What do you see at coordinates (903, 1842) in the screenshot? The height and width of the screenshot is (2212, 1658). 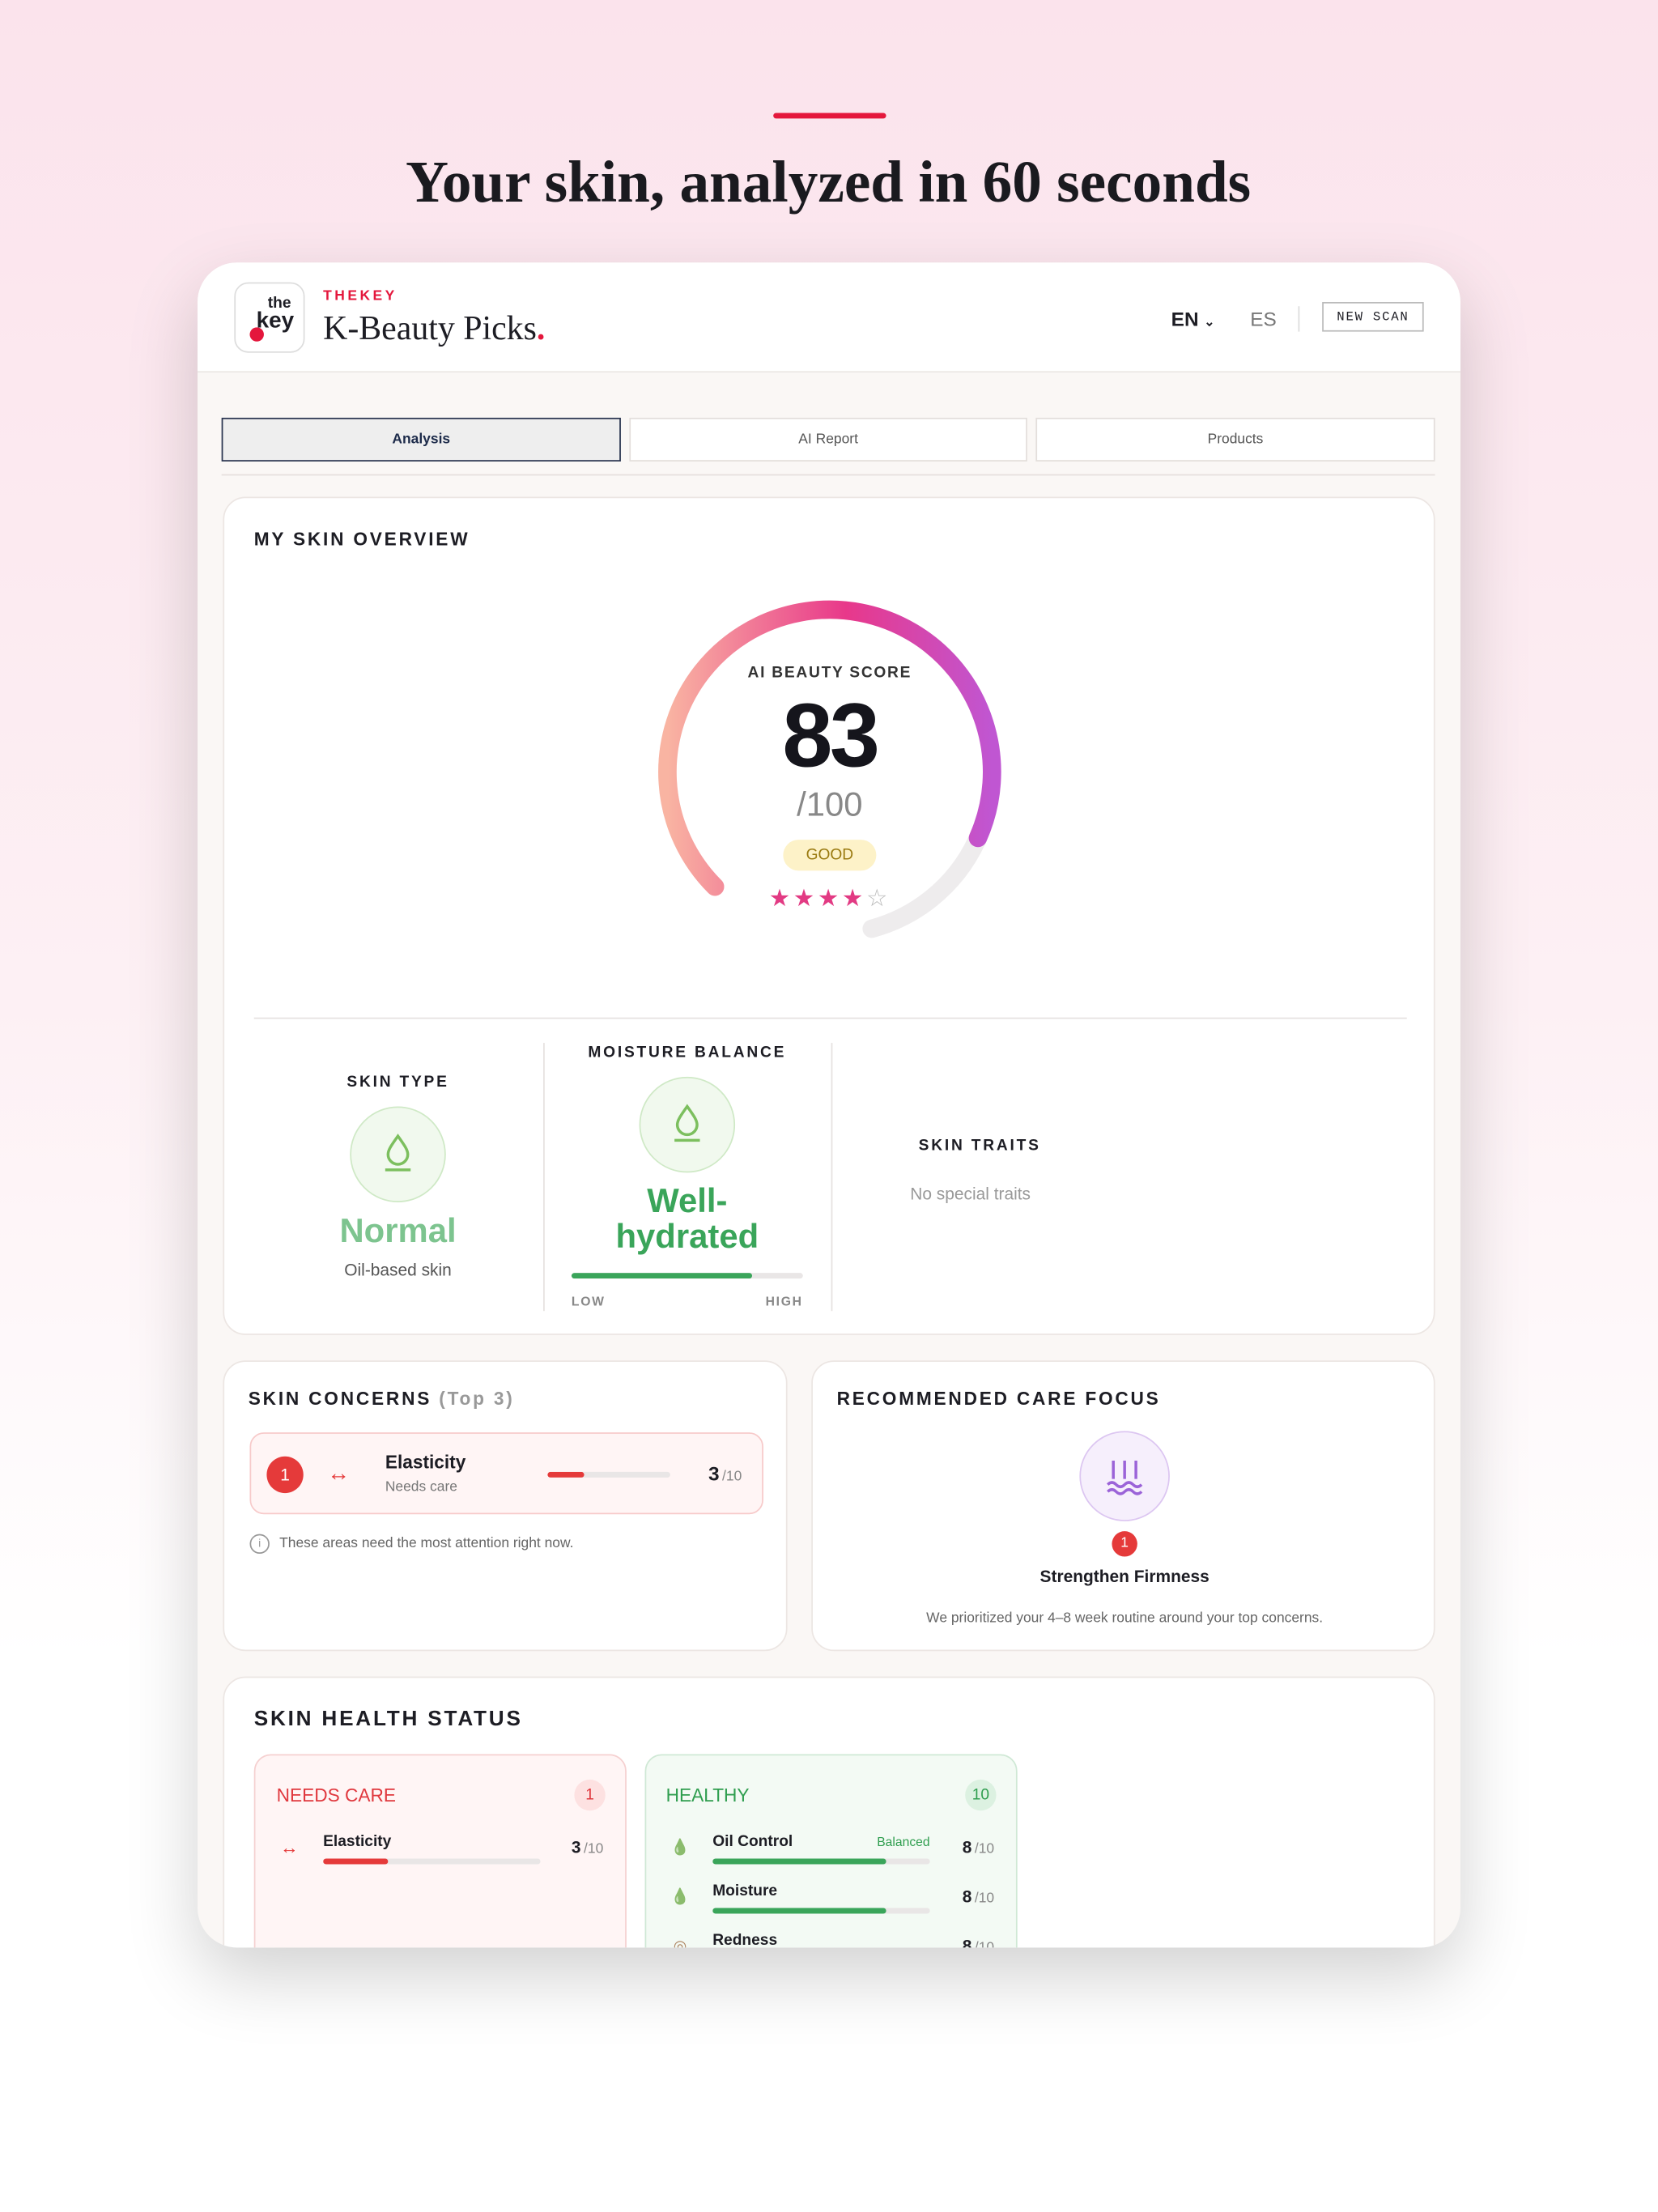 I see `item-tag: Balanced` at bounding box center [903, 1842].